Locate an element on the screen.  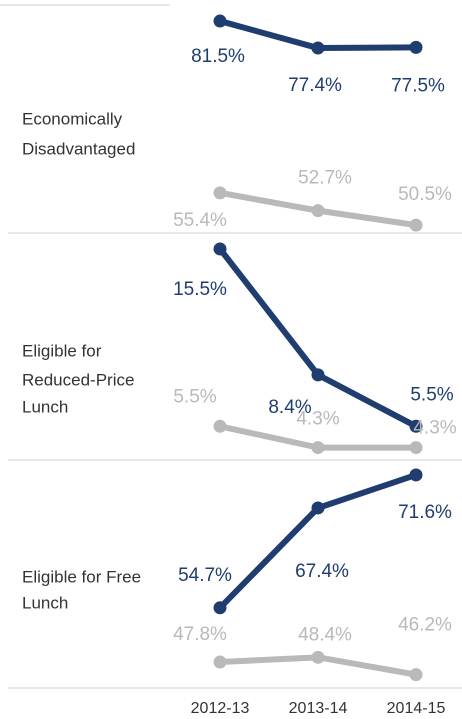
value-label: 55.4% is located at coordinates (200, 220).